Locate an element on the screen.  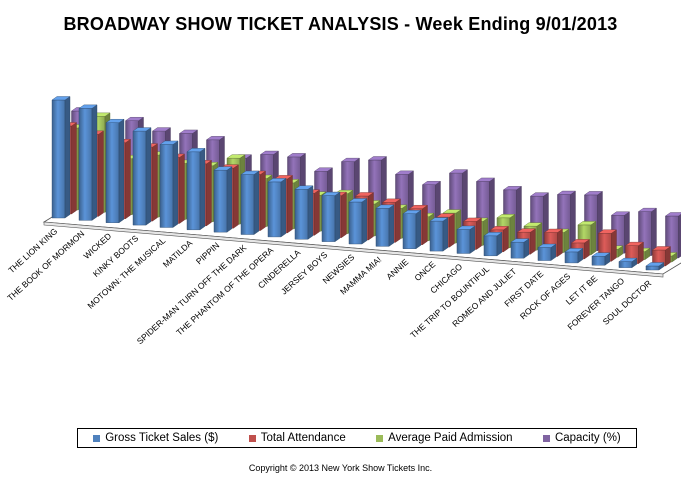
legend-item-gross: Gross Ticket Sales ($) is located at coordinates (155, 438).